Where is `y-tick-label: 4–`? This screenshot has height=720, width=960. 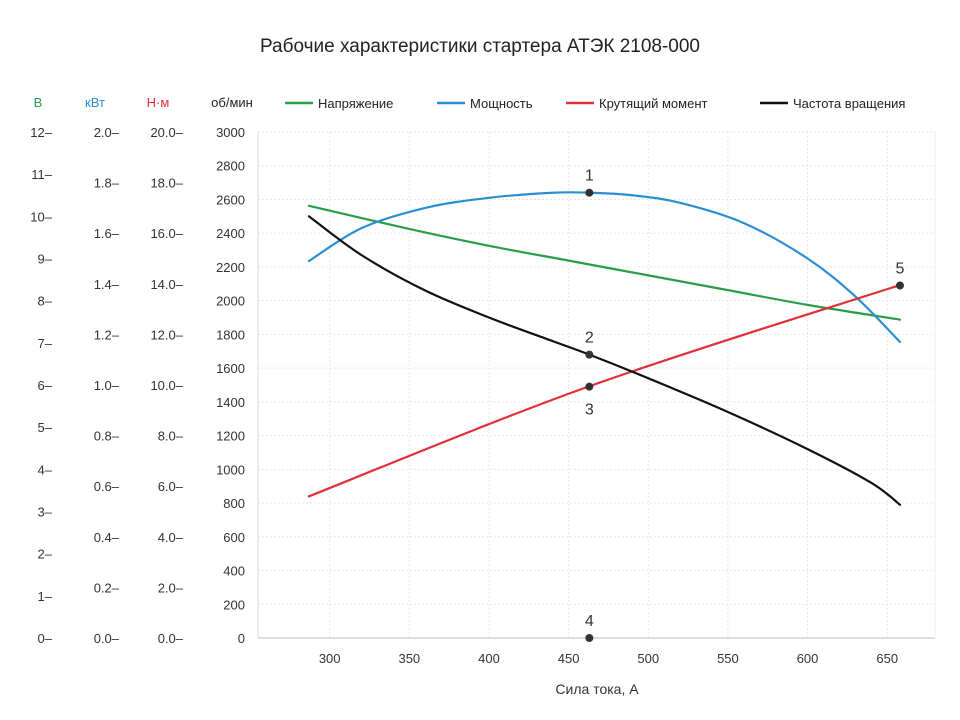 y-tick-label: 4– is located at coordinates (45, 469).